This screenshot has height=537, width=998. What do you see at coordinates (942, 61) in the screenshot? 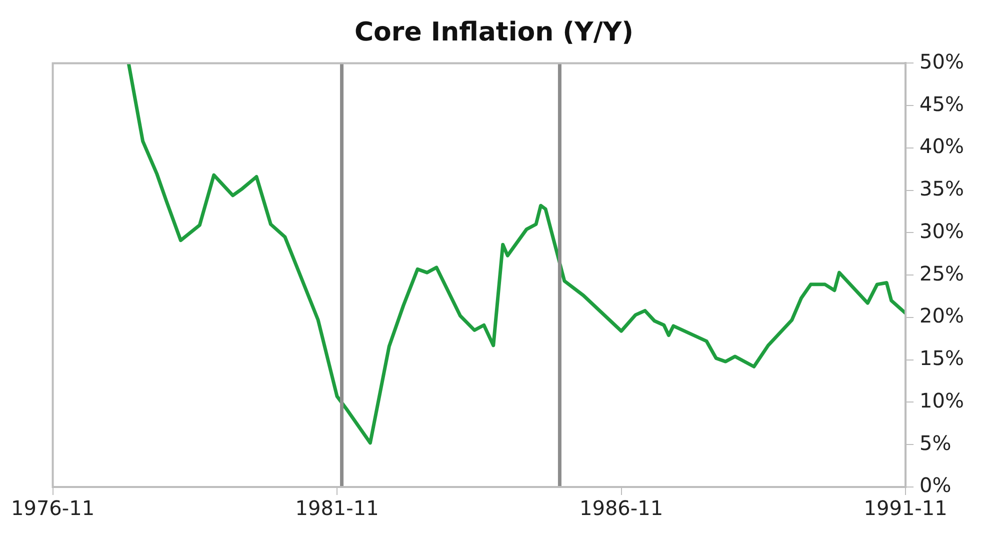
I see `y-tick-label: 50%` at bounding box center [942, 61].